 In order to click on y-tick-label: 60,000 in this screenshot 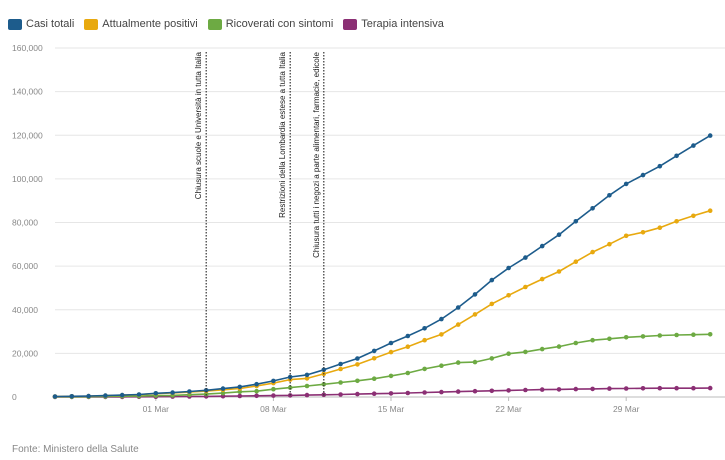, I will do `click(25, 266)`.